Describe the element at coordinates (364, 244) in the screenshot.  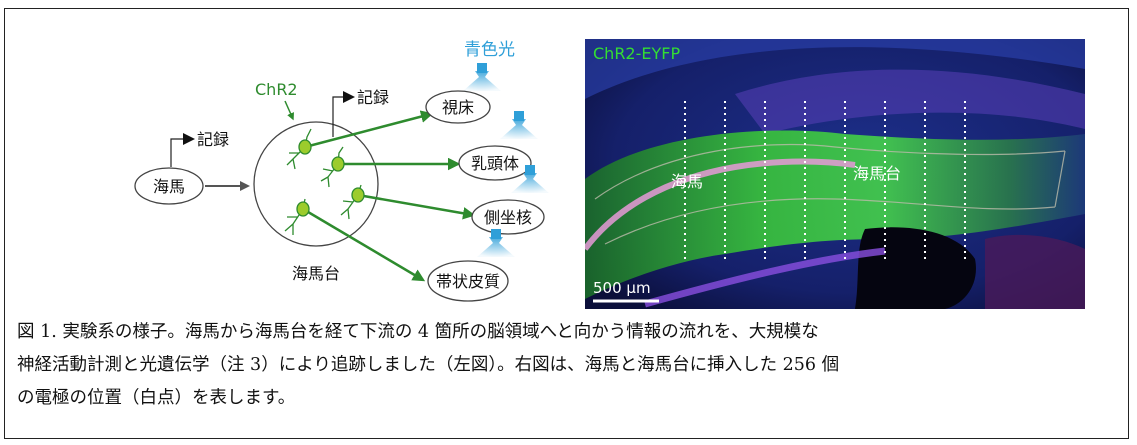
I see `projection-to-cingulate` at that location.